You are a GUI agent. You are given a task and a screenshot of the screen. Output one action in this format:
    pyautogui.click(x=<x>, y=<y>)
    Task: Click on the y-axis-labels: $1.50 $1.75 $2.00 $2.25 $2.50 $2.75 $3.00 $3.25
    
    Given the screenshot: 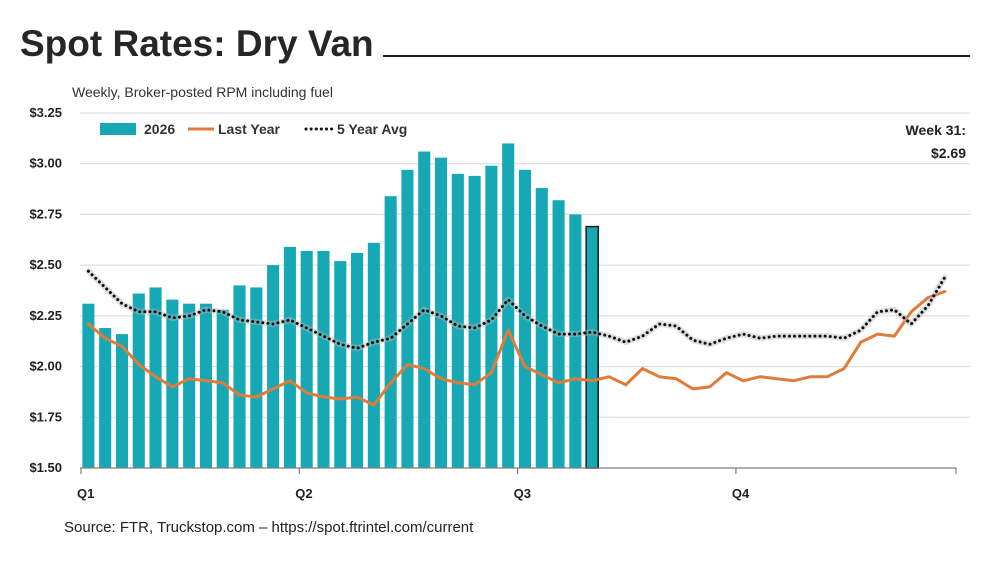 What is the action you would take?
    pyautogui.click(x=45, y=290)
    